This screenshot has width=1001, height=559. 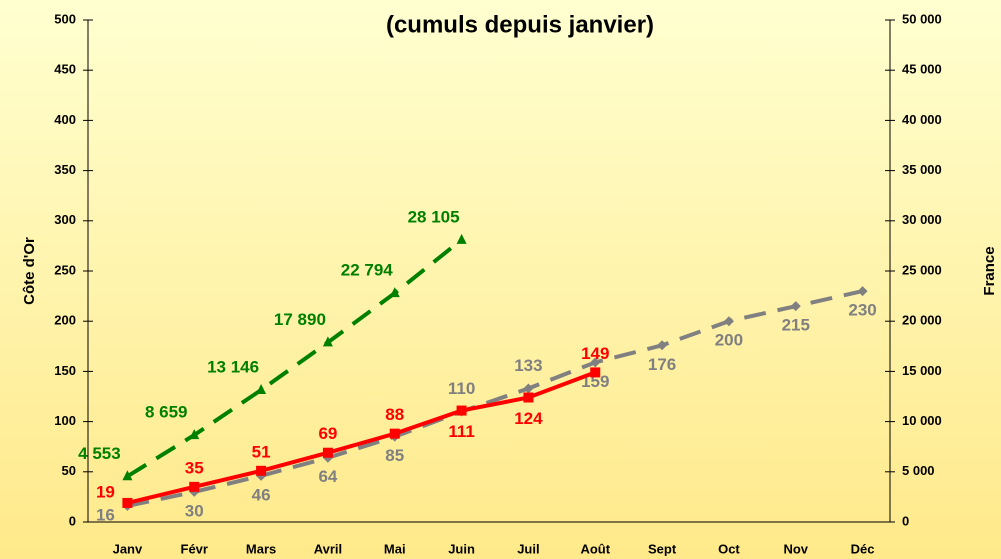 I want to click on y-tick-label: 250, so click(x=65, y=269).